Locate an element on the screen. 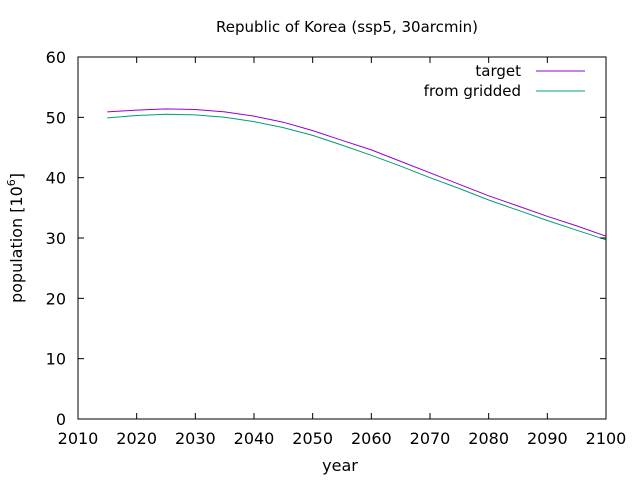  legend-label-from-gridded: from gridded is located at coordinates (472, 91).